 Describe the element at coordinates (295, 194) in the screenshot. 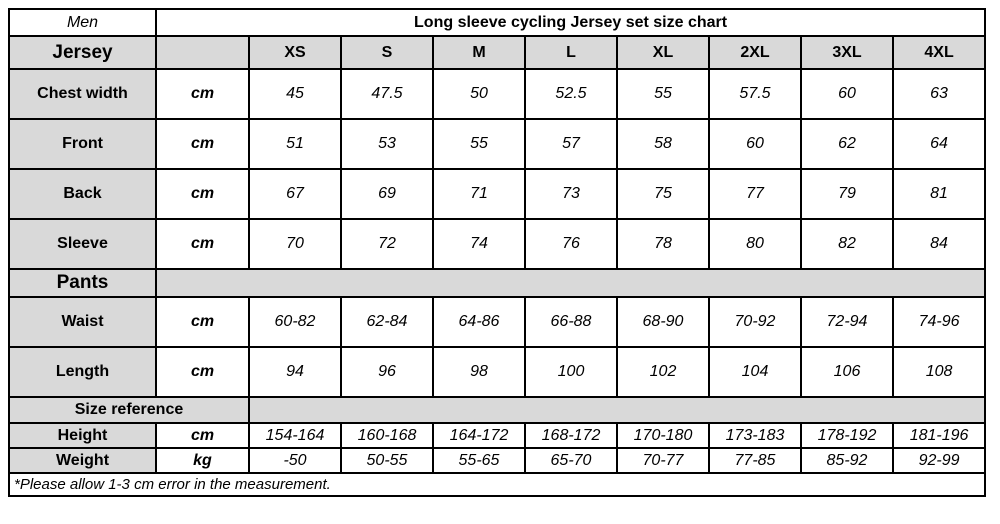

I see `value-cell: 67` at that location.